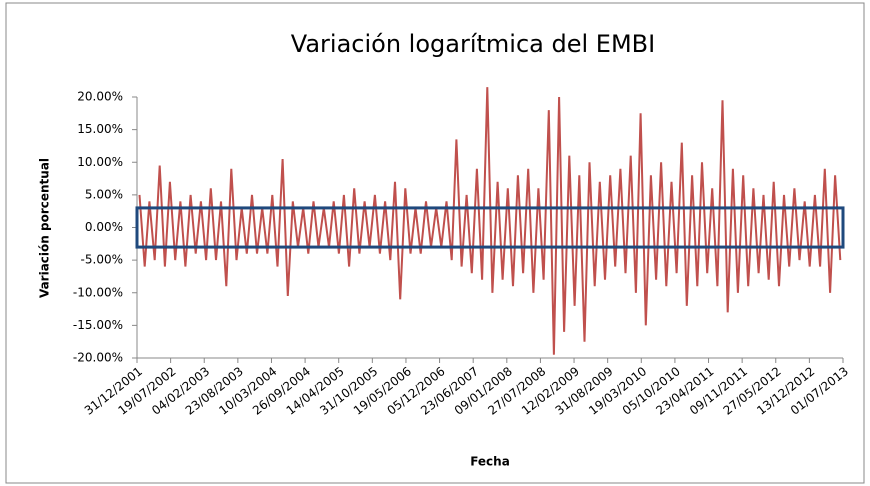 This screenshot has height=486, width=870. I want to click on y-tick-label: 10.00%, so click(100, 162).